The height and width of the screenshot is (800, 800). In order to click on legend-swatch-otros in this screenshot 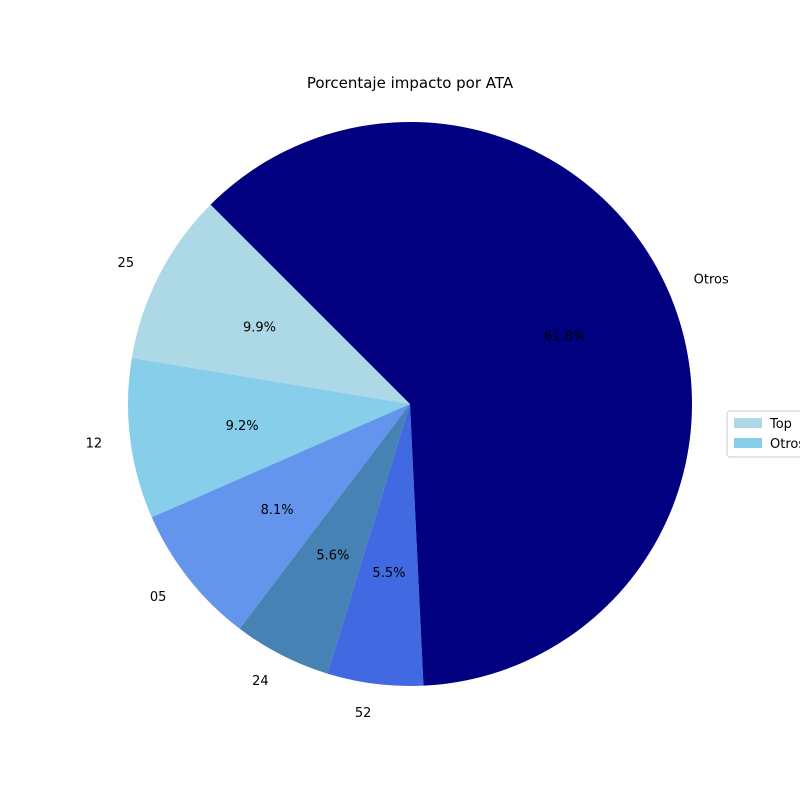, I will do `click(748, 443)`.